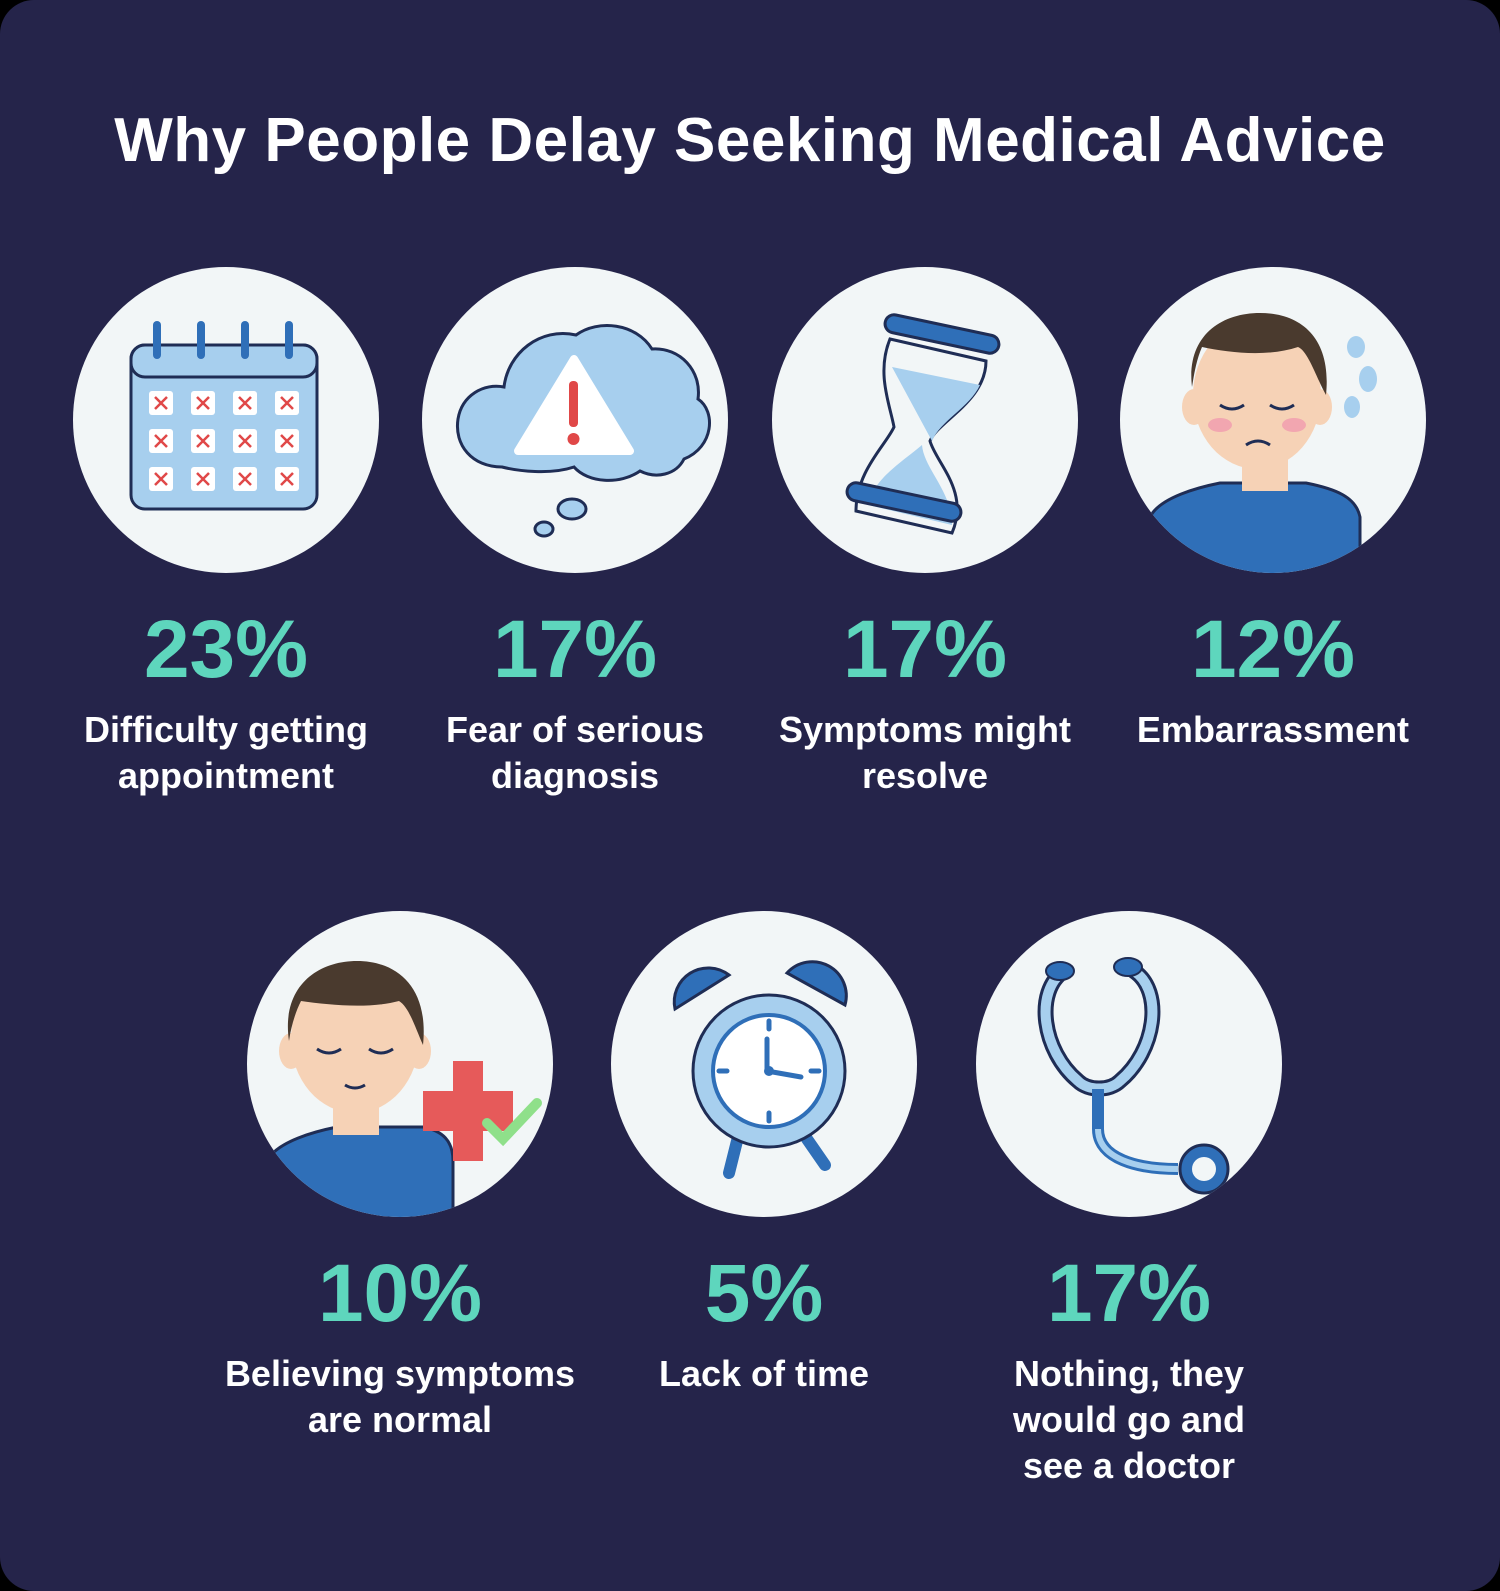  I want to click on calendar-icon, so click(224, 416).